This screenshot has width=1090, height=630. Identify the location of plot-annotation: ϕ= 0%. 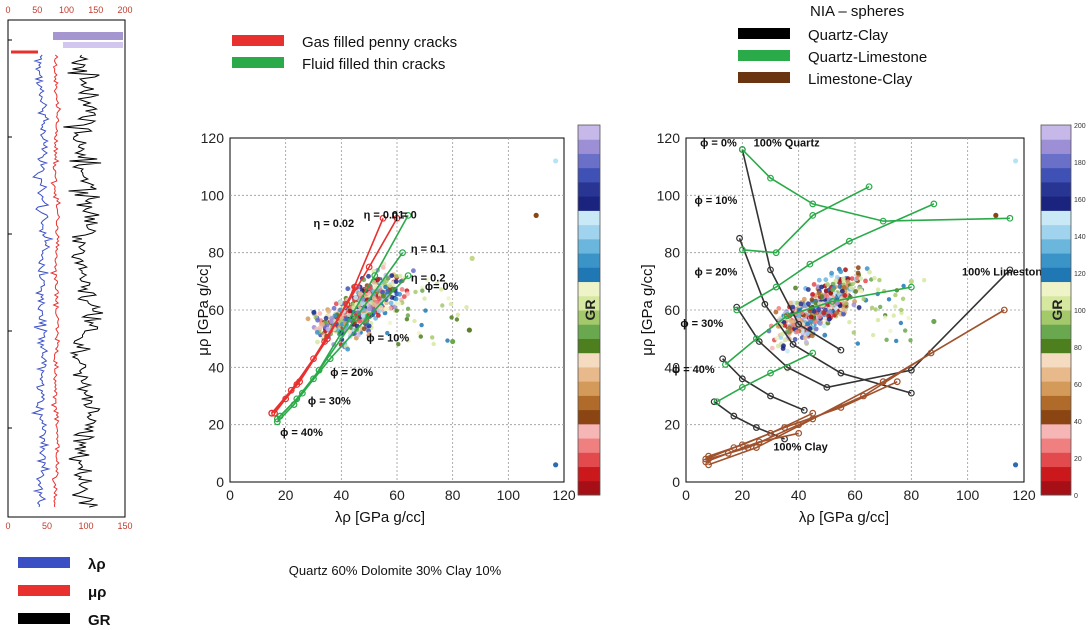
(442, 287).